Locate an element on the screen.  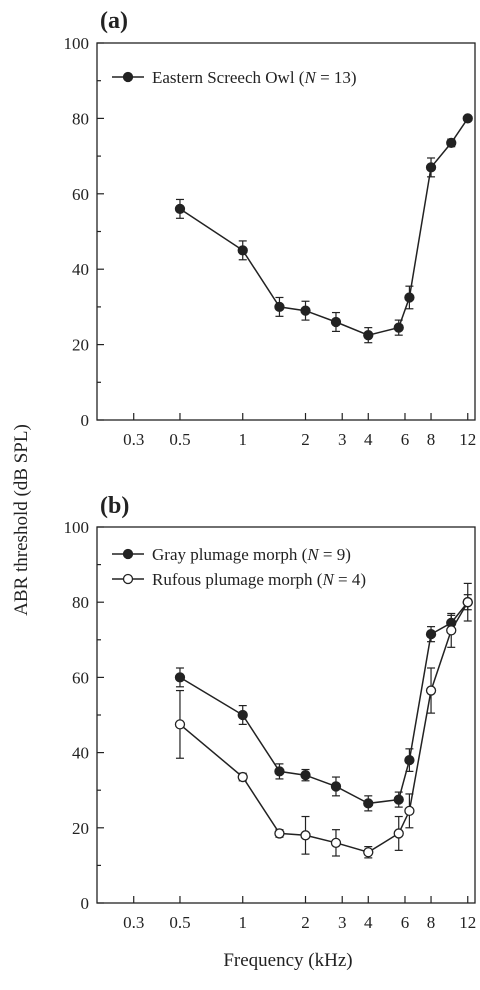
panel-label: (b) is located at coordinates (114, 506).